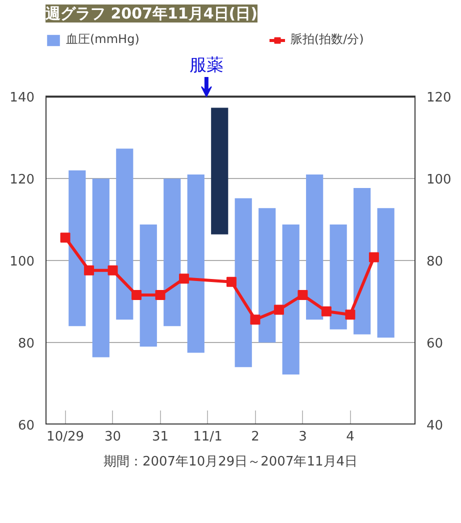  What do you see at coordinates (206, 65) in the screenshot?
I see `text: 服薬` at bounding box center [206, 65].